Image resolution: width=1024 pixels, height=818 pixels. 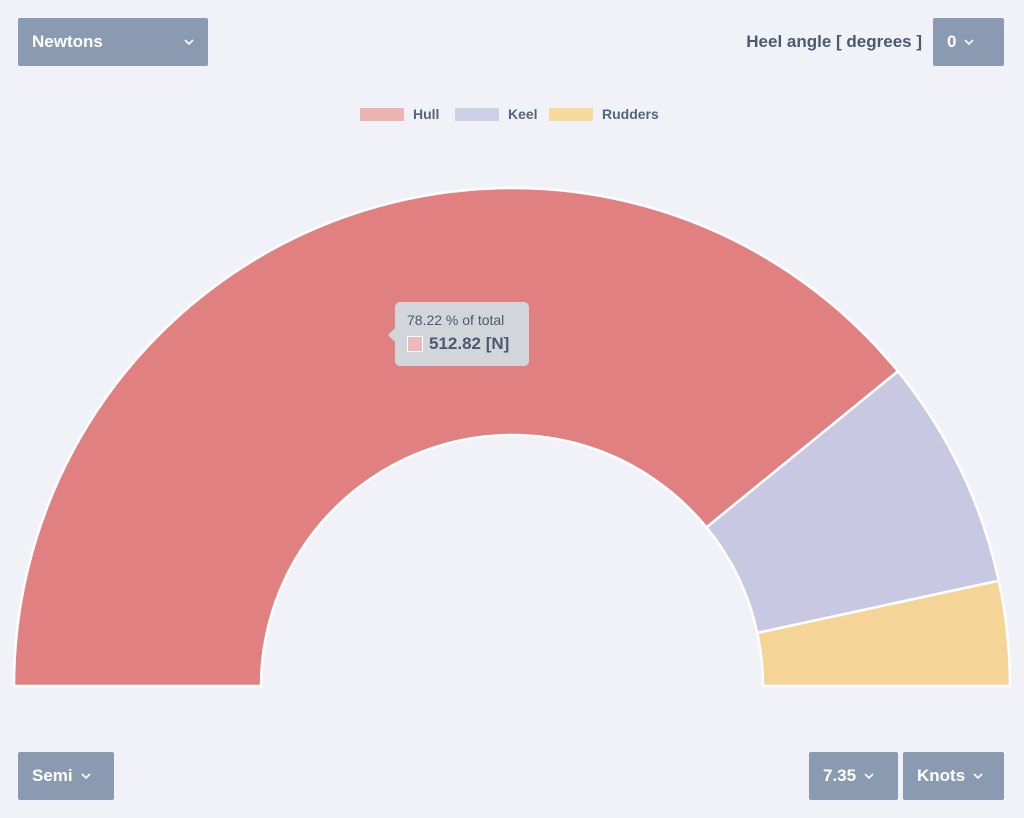 What do you see at coordinates (52, 775) in the screenshot?
I see `hull-type-value: Semi` at bounding box center [52, 775].